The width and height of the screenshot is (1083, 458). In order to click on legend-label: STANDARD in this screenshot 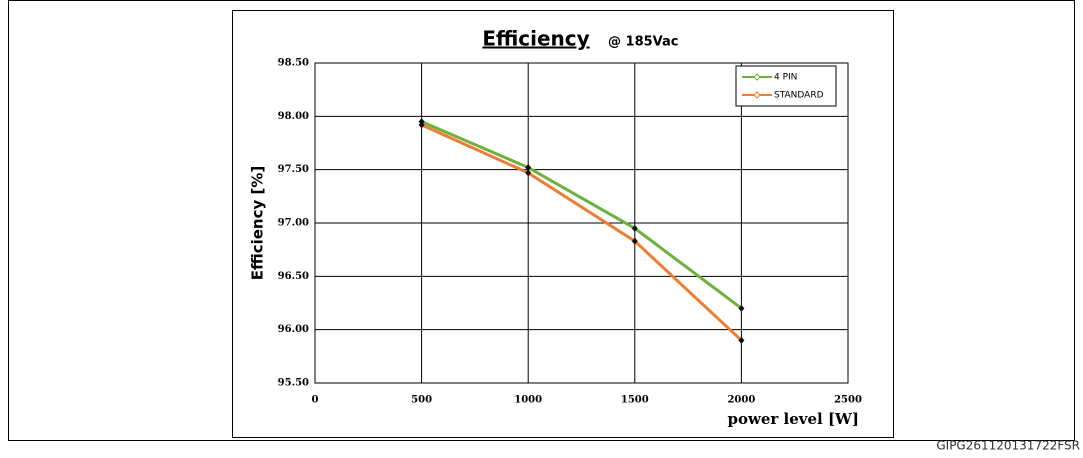, I will do `click(799, 96)`.